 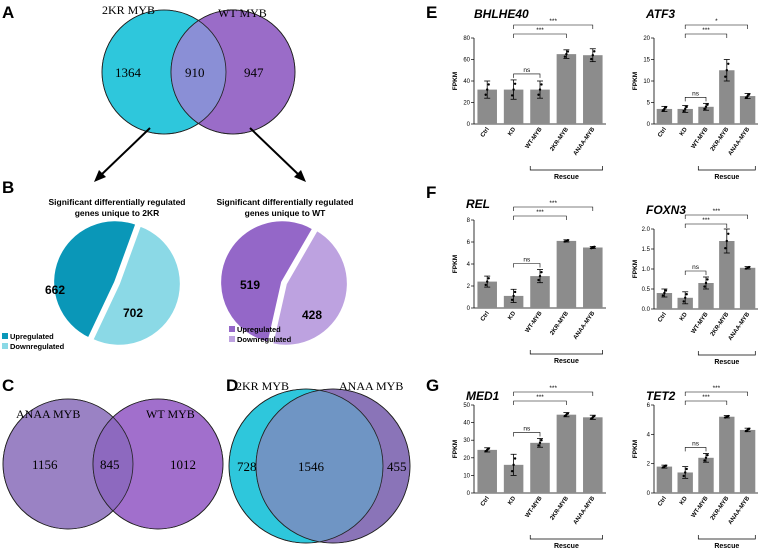 I want to click on chart-title: REL, so click(x=478, y=204).